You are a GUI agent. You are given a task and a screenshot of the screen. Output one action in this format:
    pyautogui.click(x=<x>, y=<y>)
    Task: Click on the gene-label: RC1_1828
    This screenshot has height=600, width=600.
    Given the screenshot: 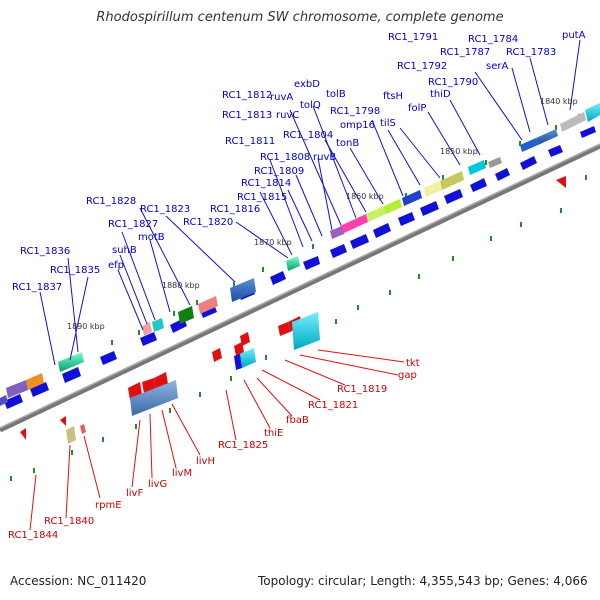 What is the action you would take?
    pyautogui.click(x=111, y=201)
    